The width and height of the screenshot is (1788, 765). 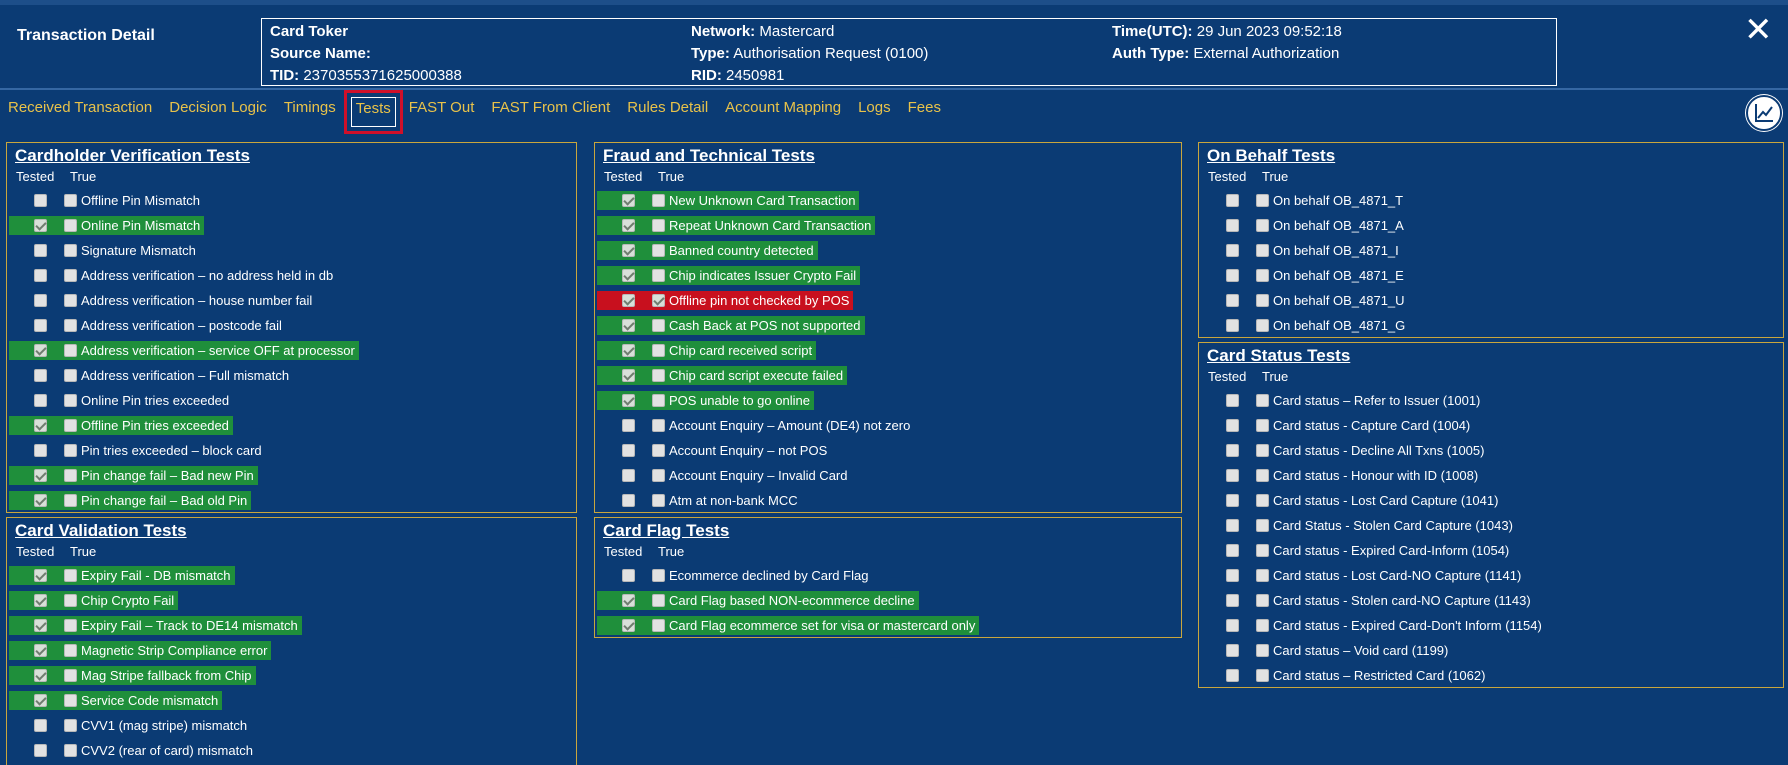 What do you see at coordinates (1764, 113) in the screenshot?
I see `line-chart-icon` at bounding box center [1764, 113].